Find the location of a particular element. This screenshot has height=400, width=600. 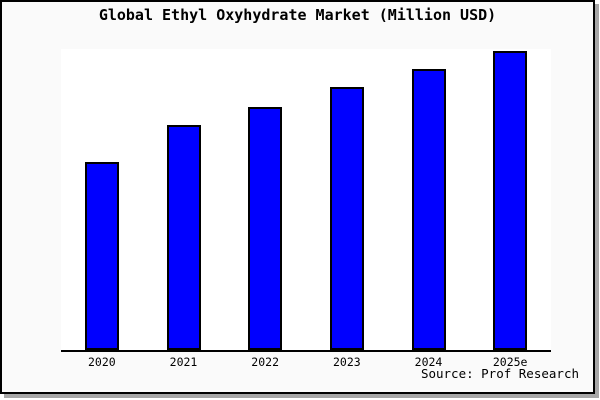

bar-2023 is located at coordinates (346, 218).